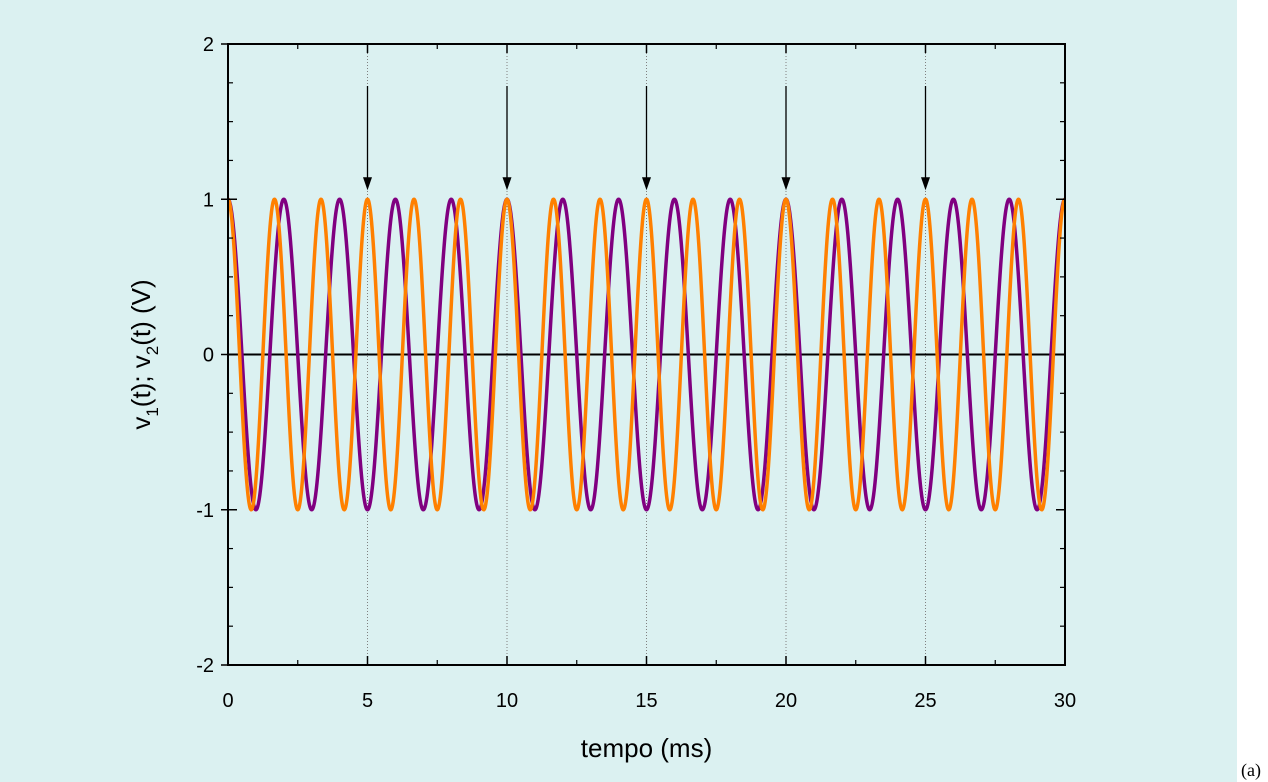 The image size is (1268, 782). What do you see at coordinates (646, 701) in the screenshot?
I see `x-tick-label: 15` at bounding box center [646, 701].